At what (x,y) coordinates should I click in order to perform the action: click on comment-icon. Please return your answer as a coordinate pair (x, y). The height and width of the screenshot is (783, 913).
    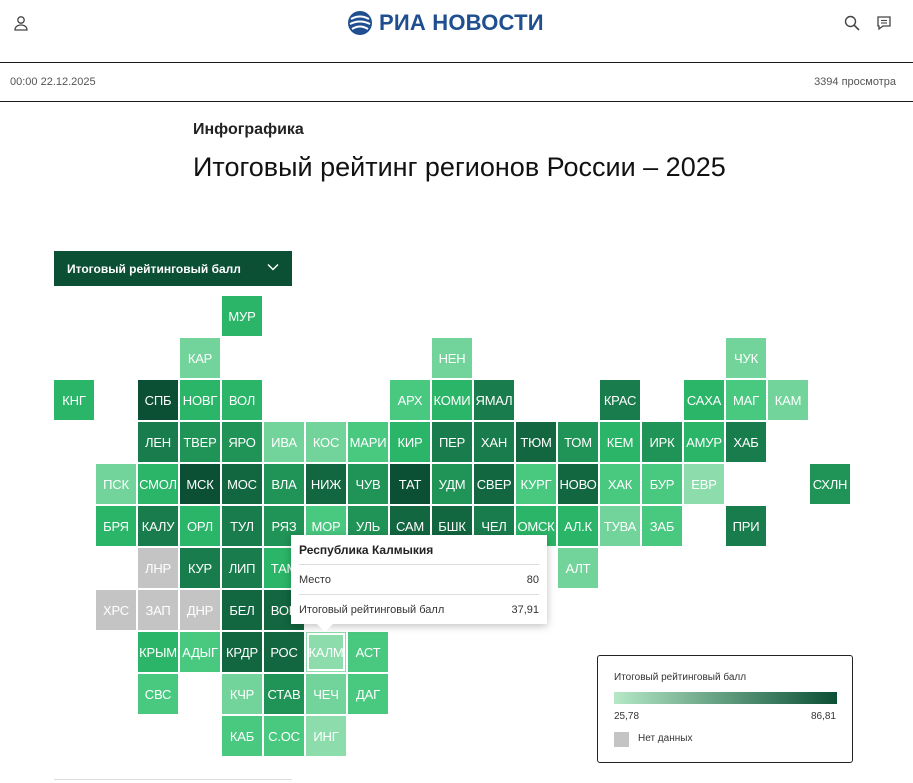
    Looking at the image, I should click on (884, 23).